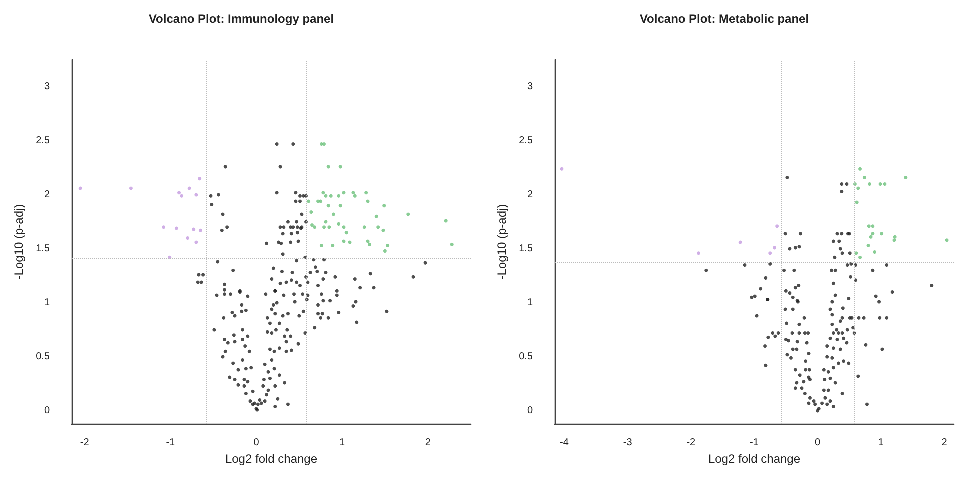 The height and width of the screenshot is (481, 966). Describe the element at coordinates (530, 87) in the screenshot. I see `y-tick-label: 3` at that location.